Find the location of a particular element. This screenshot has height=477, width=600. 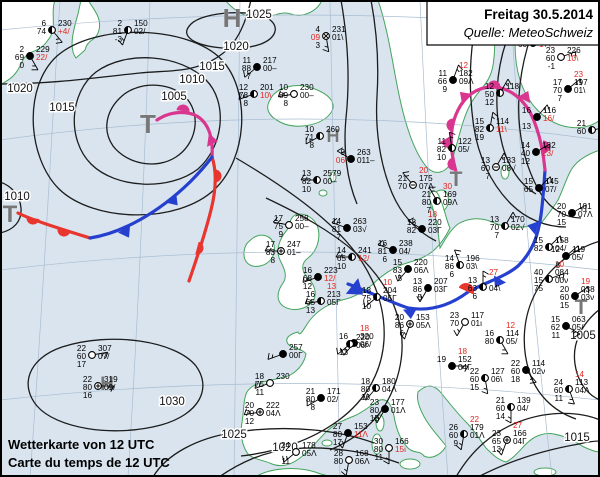

station-value-ml: 09 is located at coordinates (316, 37).